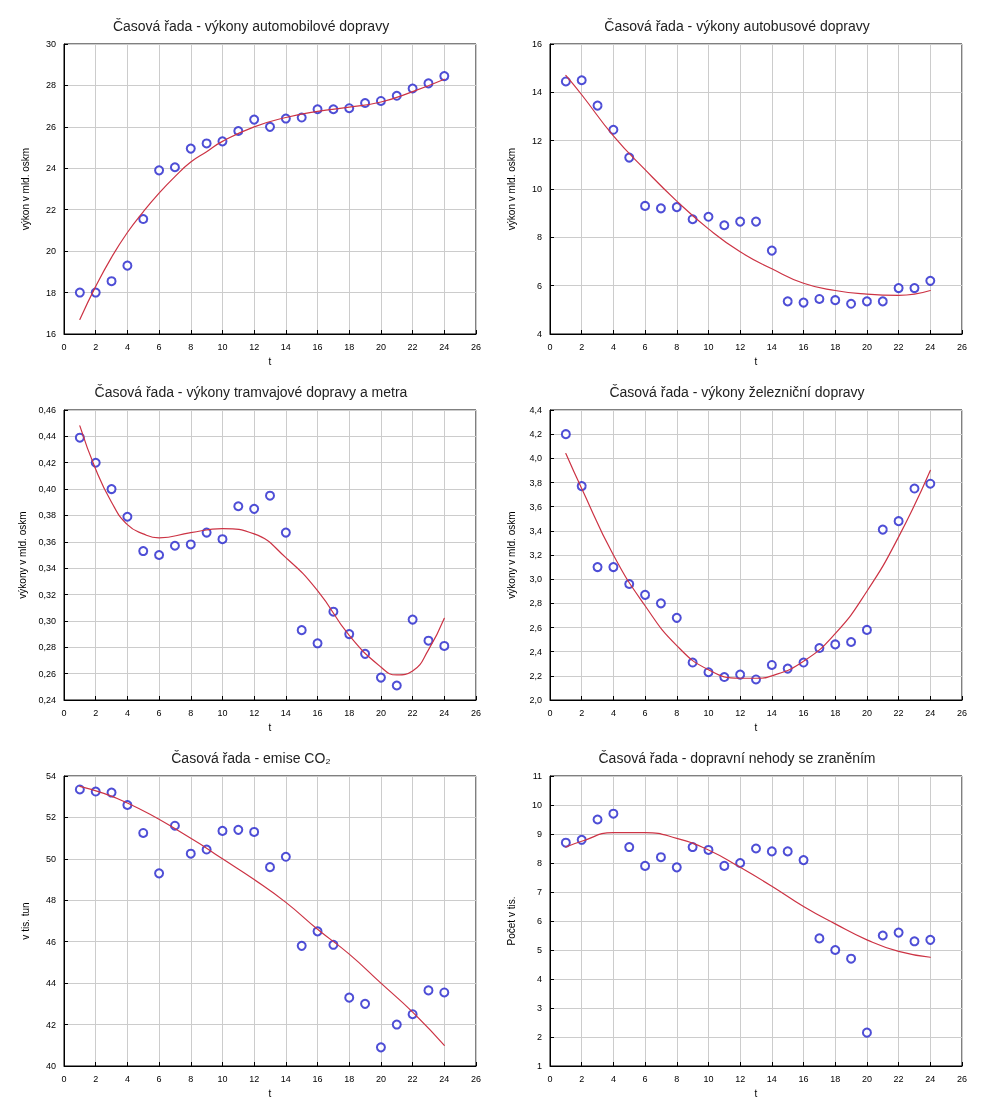 The width and height of the screenshot is (992, 1118). What do you see at coordinates (25, 921) in the screenshot?
I see `y-axis-title: v tis. tun` at bounding box center [25, 921].